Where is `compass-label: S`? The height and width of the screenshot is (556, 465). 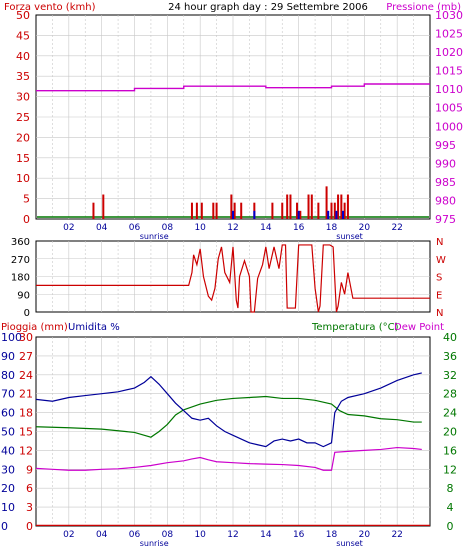
compass-label: S is located at coordinates (439, 278).